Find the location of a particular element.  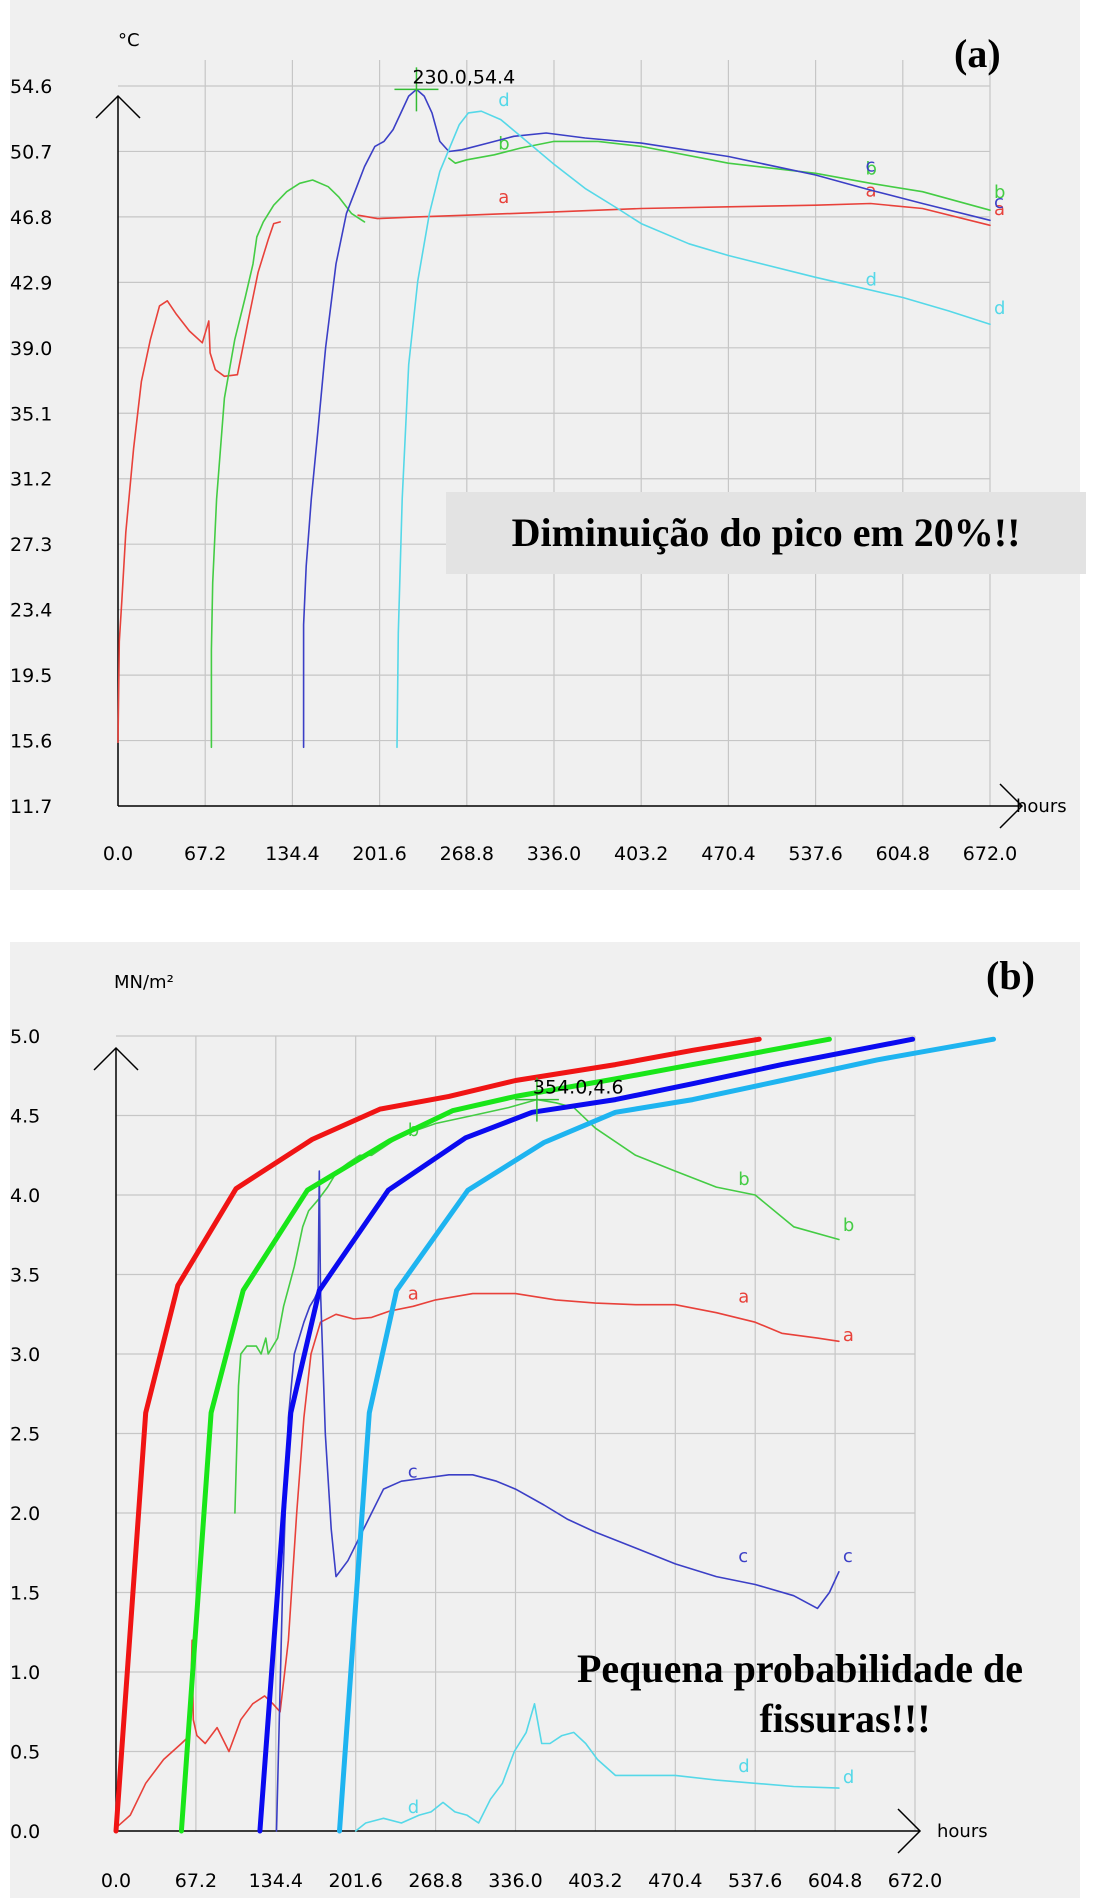

chart-a-x-tick-label: 403.2 is located at coordinates (641, 854).